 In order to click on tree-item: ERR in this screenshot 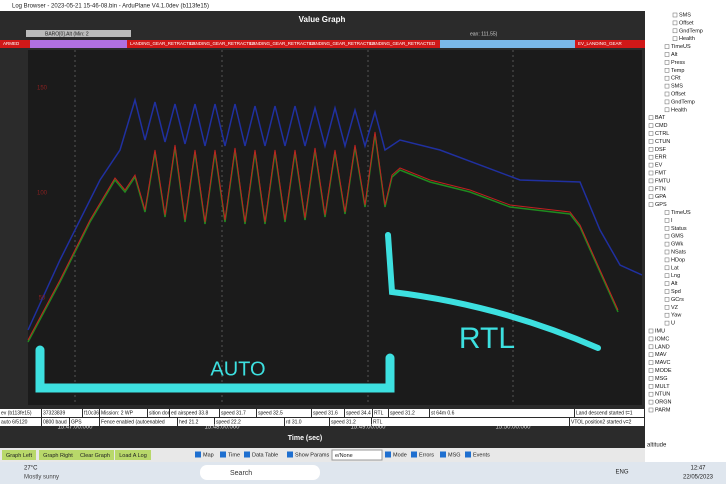, I will do `click(661, 158)`.